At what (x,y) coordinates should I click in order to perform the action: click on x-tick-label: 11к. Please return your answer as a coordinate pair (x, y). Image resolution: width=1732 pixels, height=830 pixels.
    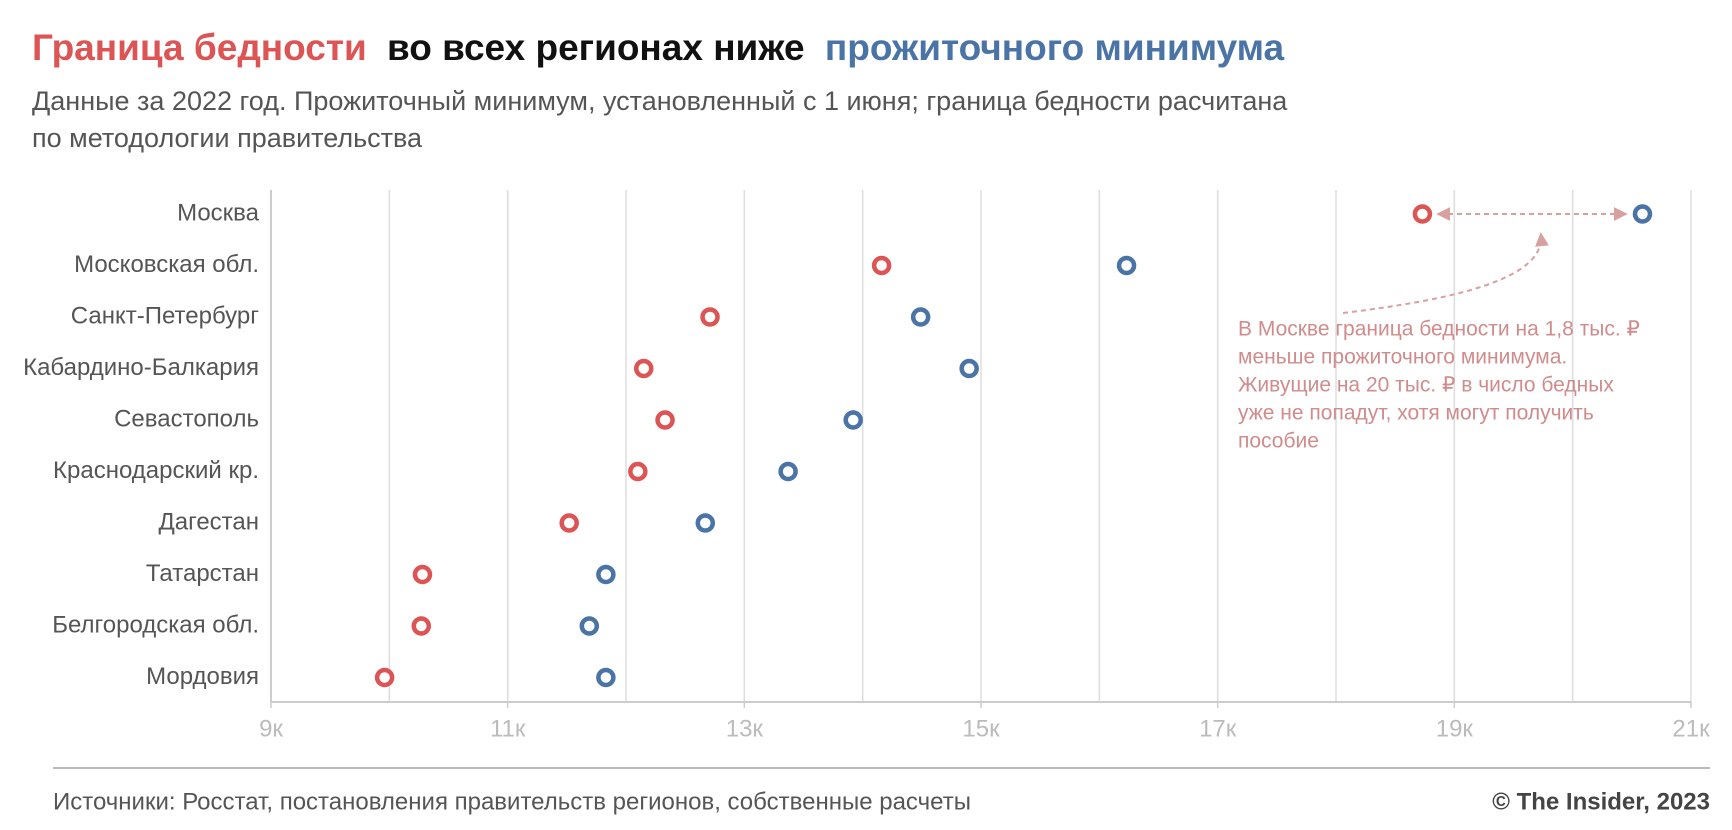
    Looking at the image, I should click on (508, 728).